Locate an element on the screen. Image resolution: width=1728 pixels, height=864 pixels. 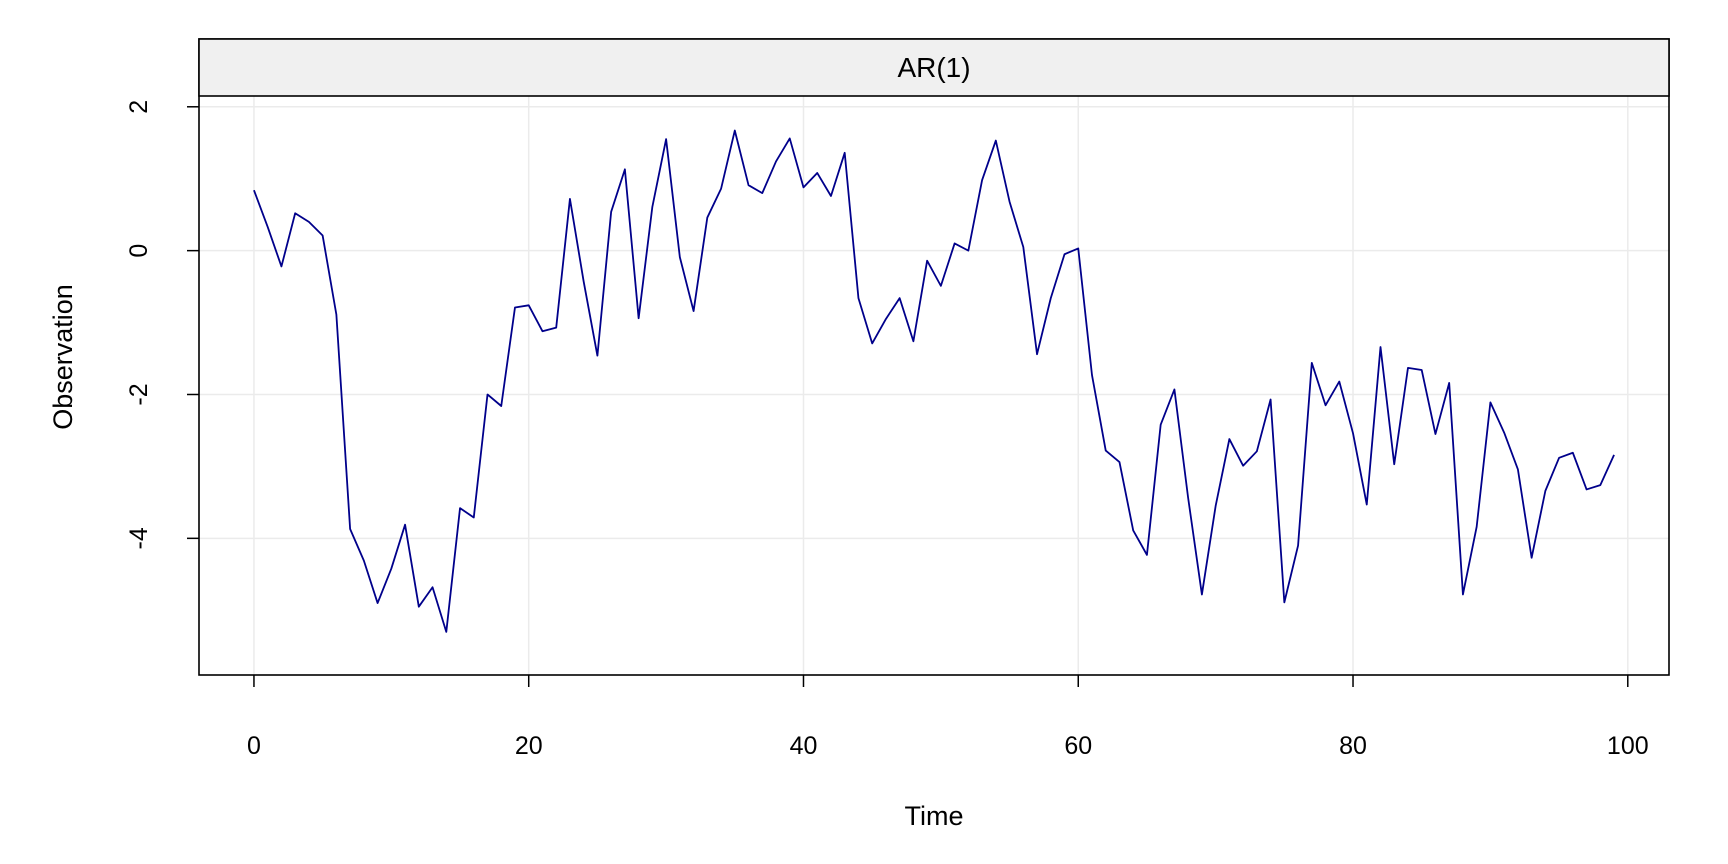
x-tick-label: 60 is located at coordinates (1078, 746).